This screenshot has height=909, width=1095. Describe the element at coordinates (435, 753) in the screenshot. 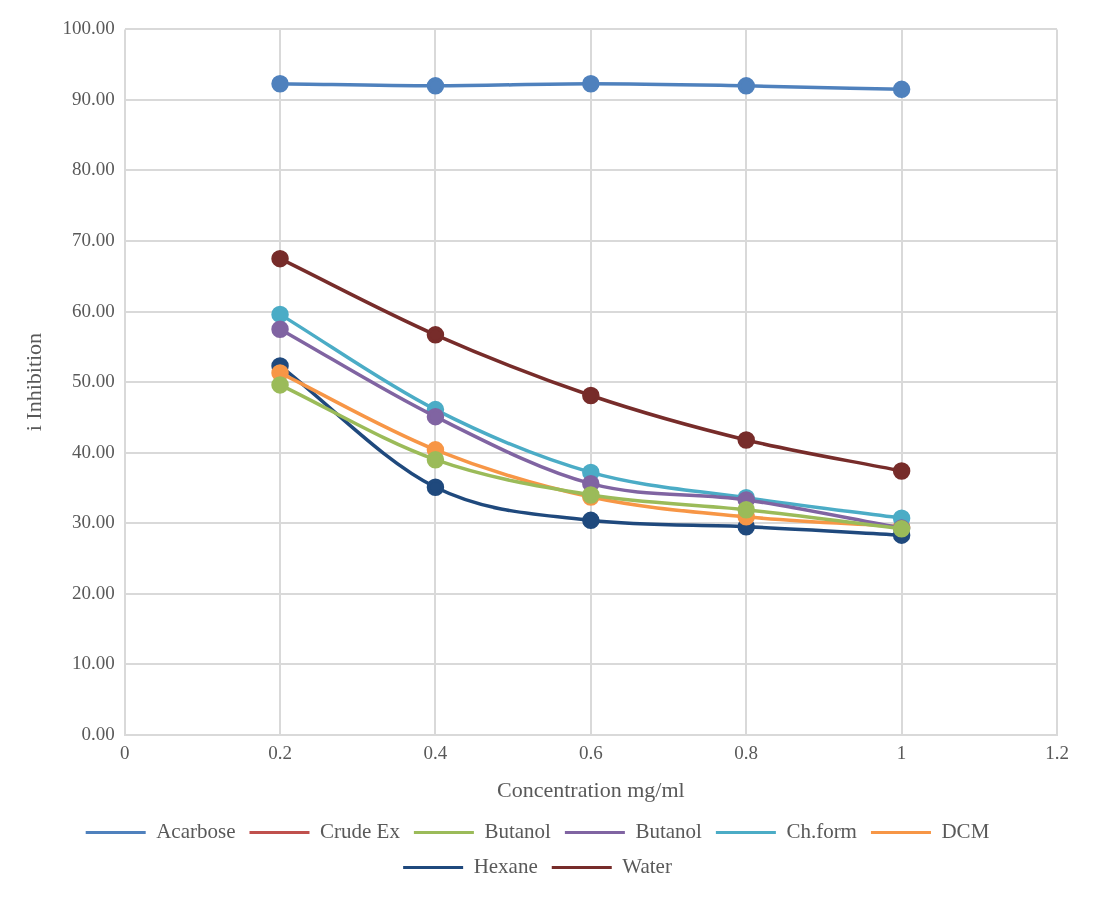

I see `x-tick-label: 0.4` at that location.